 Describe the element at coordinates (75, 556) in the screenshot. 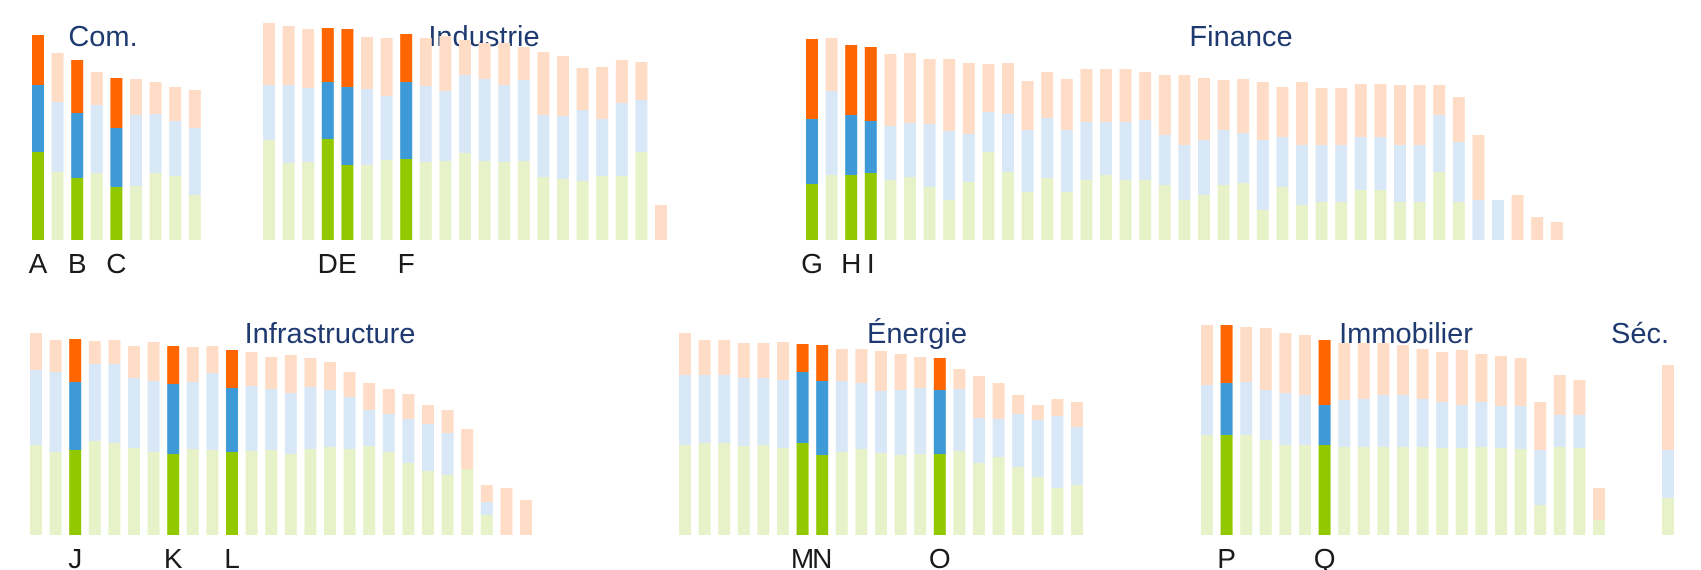

I see `bar-label: J` at that location.